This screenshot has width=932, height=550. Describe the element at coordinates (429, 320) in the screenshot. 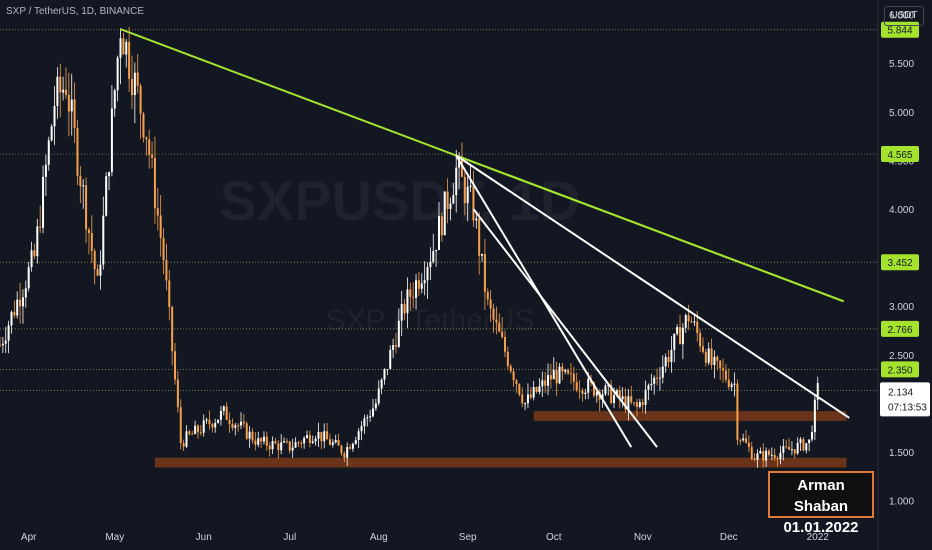

I see `watermark-name: SXP / TetherUS` at that location.